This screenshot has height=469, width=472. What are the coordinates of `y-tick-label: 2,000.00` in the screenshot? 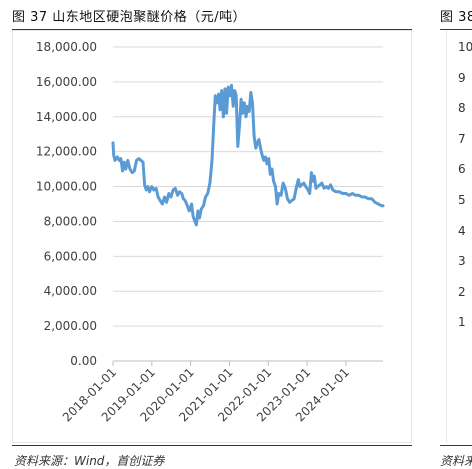 It's located at (70, 326).